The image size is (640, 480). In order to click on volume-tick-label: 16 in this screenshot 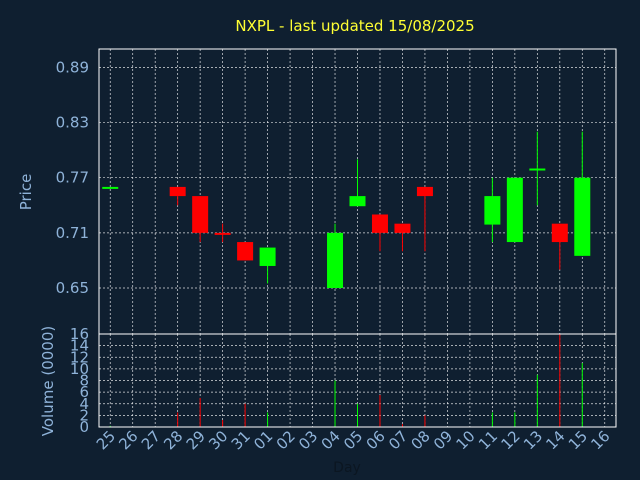, I will do `click(79, 334)`.